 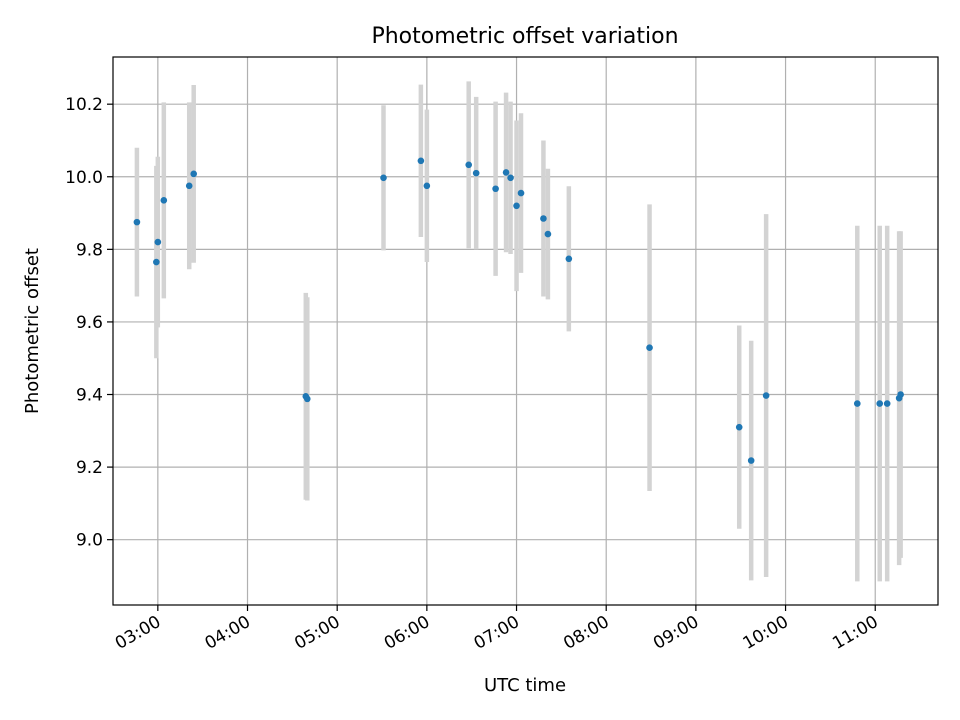 What do you see at coordinates (84, 178) in the screenshot?
I see `y-tick-label: 10.0` at bounding box center [84, 178].